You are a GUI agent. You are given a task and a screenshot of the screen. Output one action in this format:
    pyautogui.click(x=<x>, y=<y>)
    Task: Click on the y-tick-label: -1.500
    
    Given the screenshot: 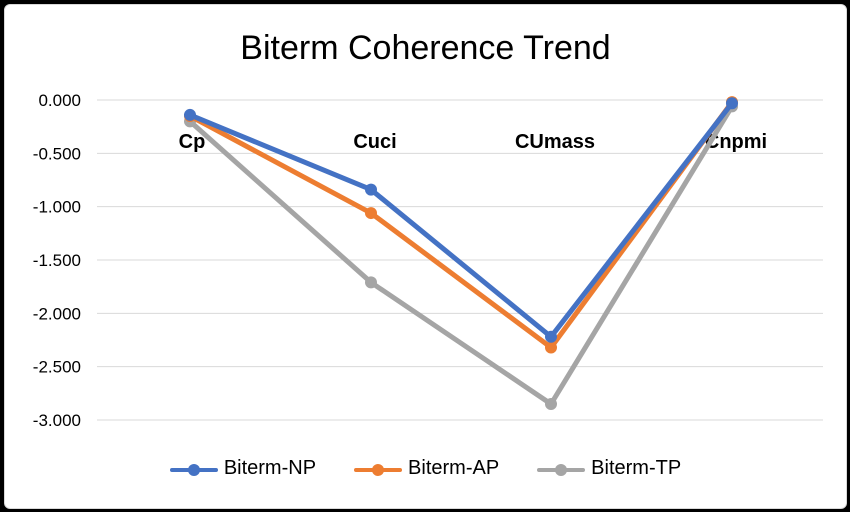 What is the action you would take?
    pyautogui.click(x=57, y=260)
    